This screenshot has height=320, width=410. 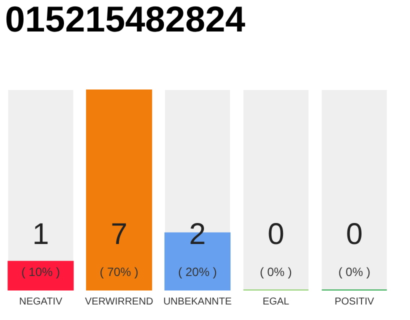 I want to click on x-tick-label: EGAL, so click(x=276, y=302).